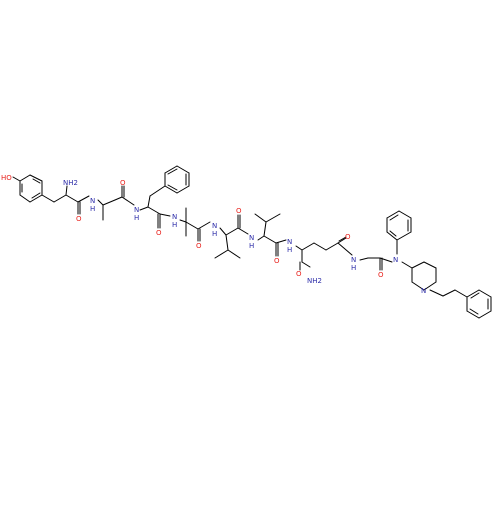 The image size is (500, 505). What do you see at coordinates (31, 188) in the screenshot?
I see `phenol-ring` at bounding box center [31, 188].